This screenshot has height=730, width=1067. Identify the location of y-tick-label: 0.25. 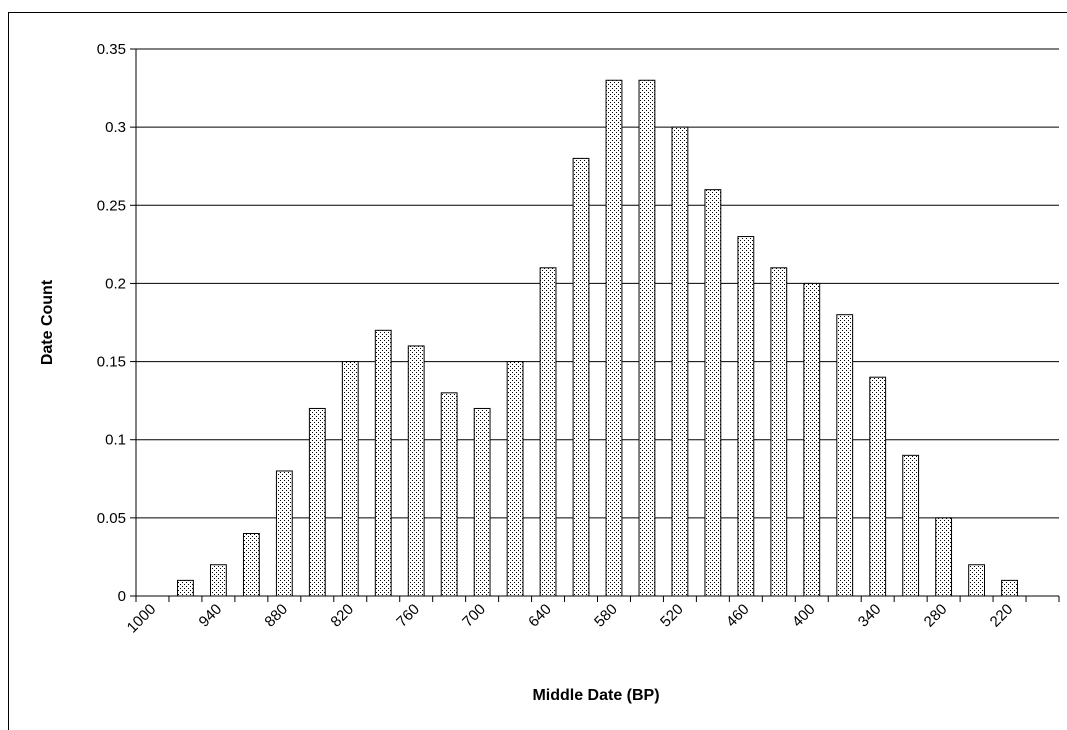
(111, 205).